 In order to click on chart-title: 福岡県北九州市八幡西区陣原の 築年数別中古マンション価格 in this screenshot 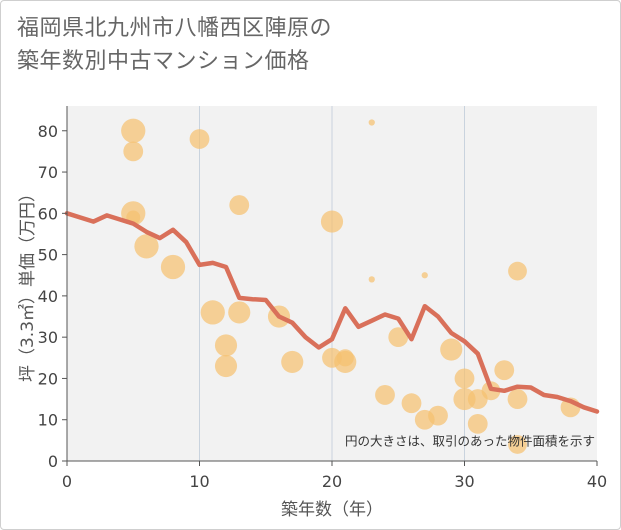, I will do `click(227, 45)`.